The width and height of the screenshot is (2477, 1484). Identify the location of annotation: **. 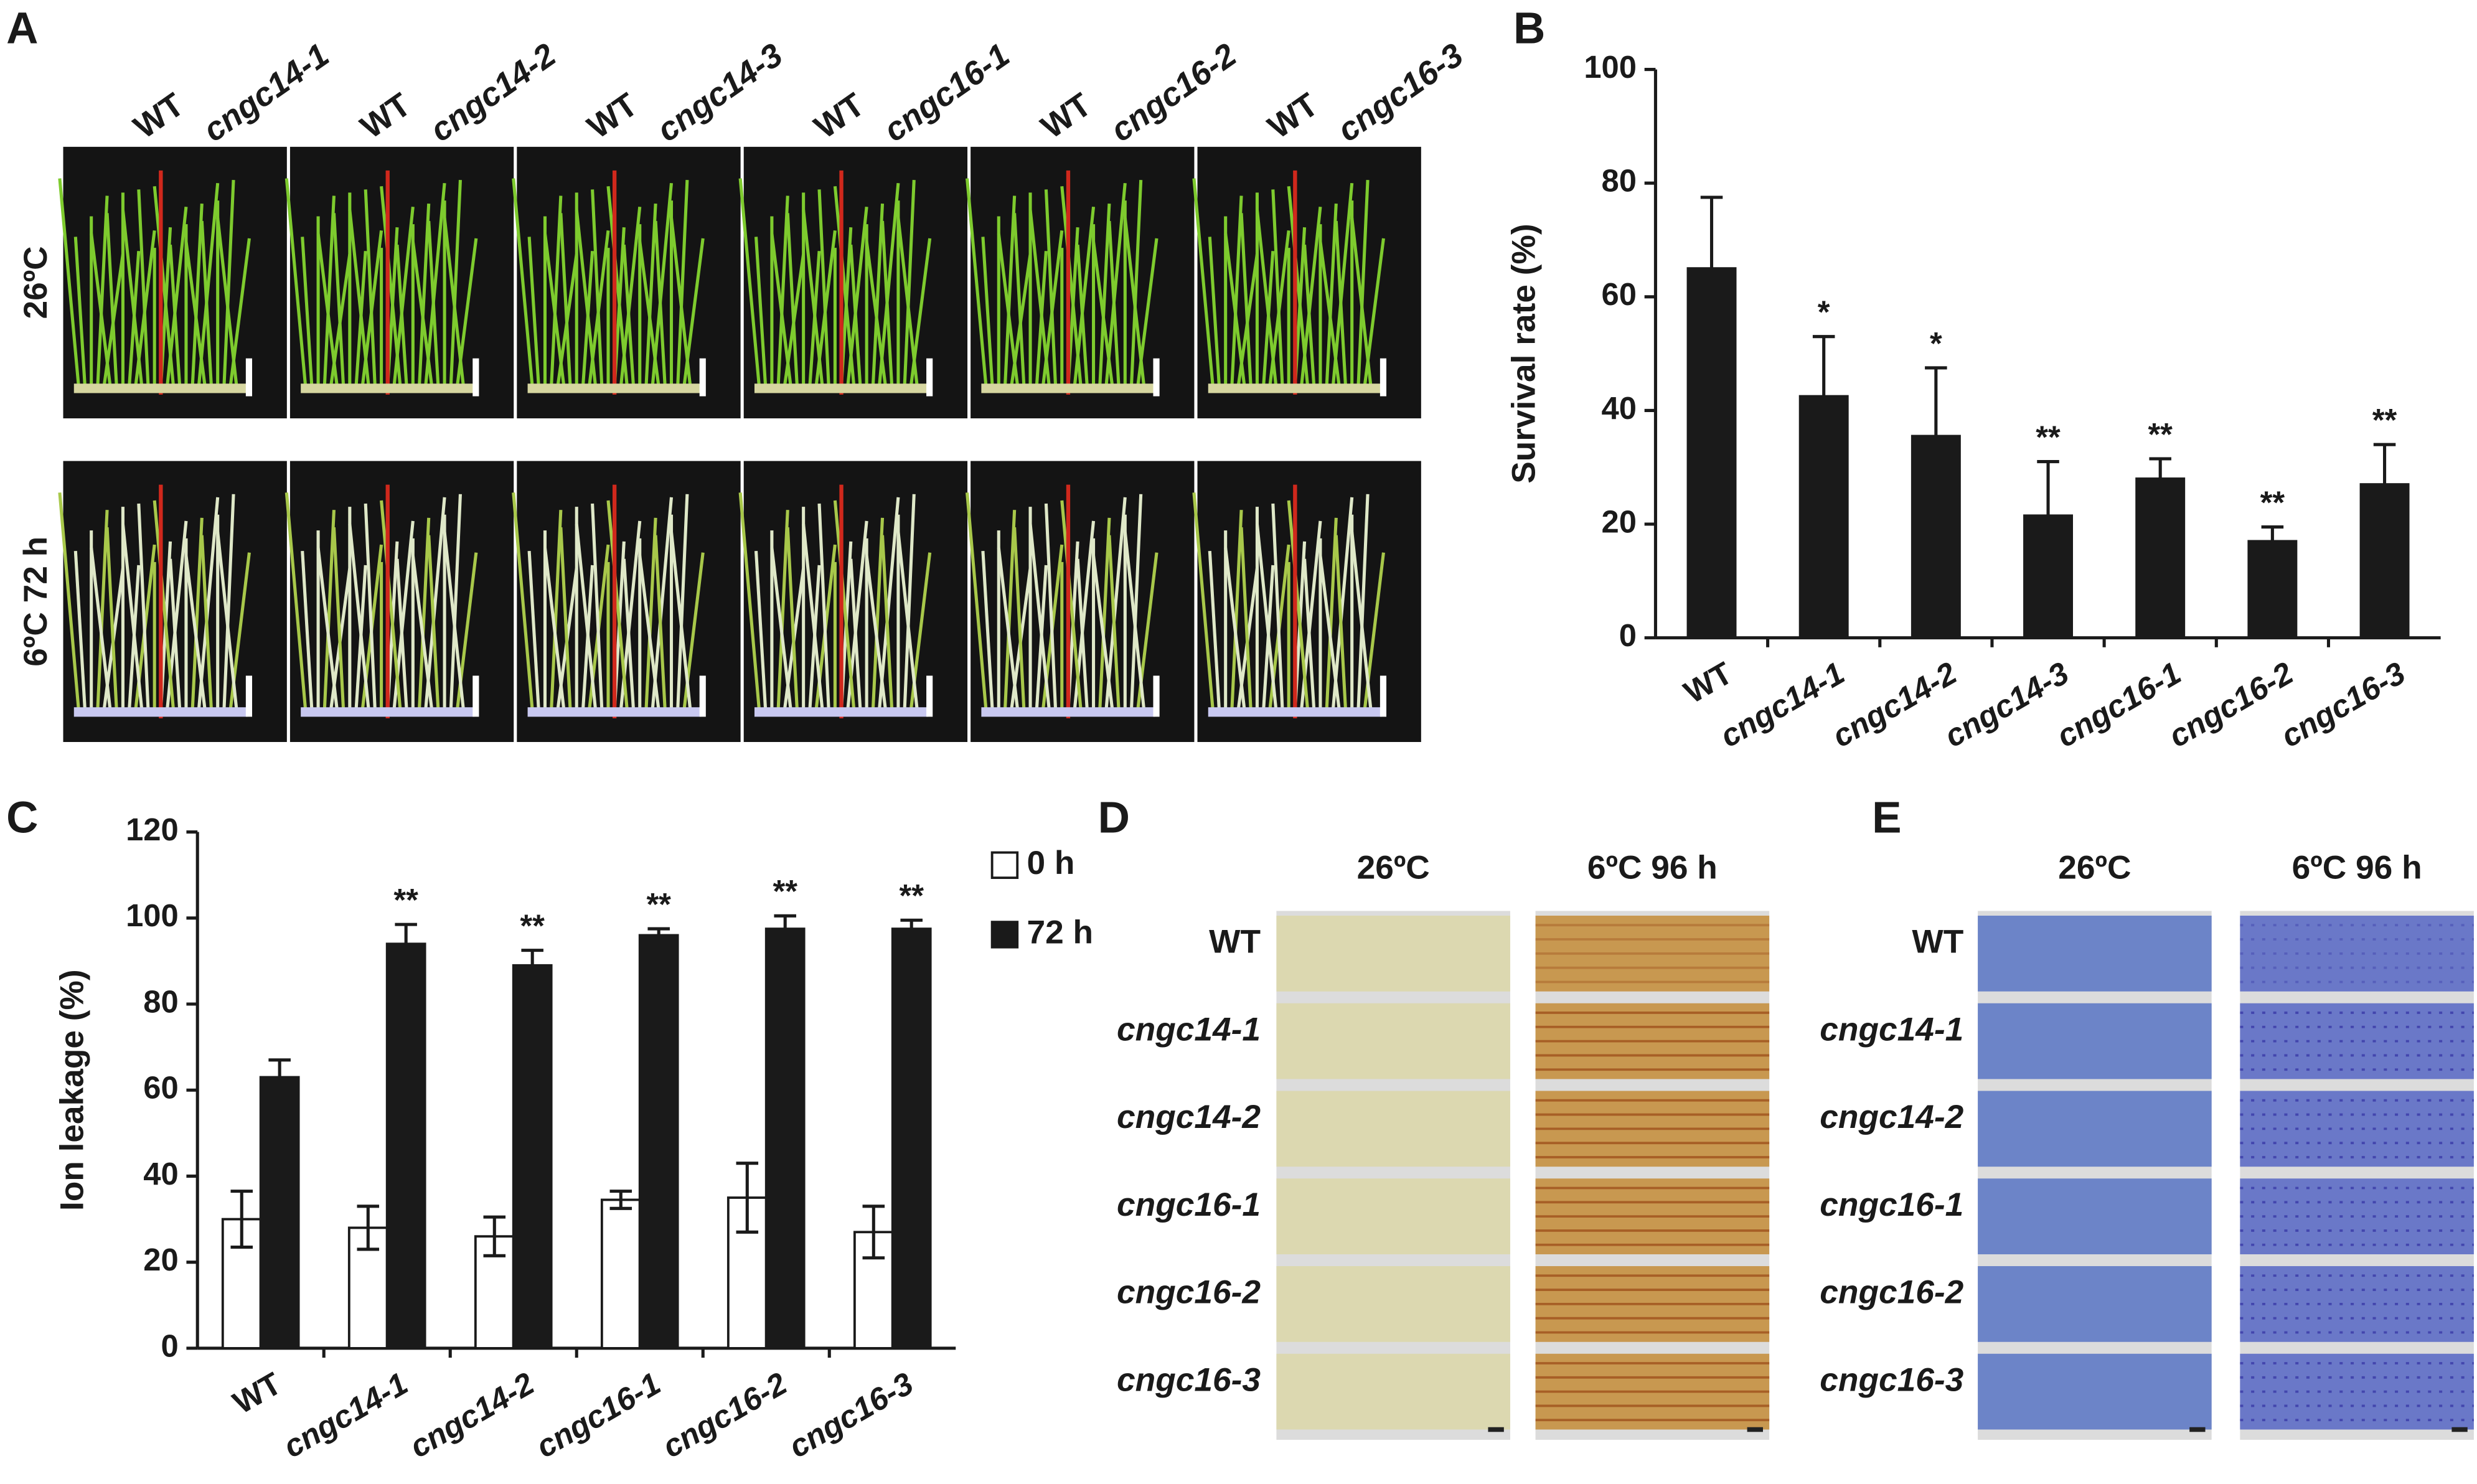
(2272, 502).